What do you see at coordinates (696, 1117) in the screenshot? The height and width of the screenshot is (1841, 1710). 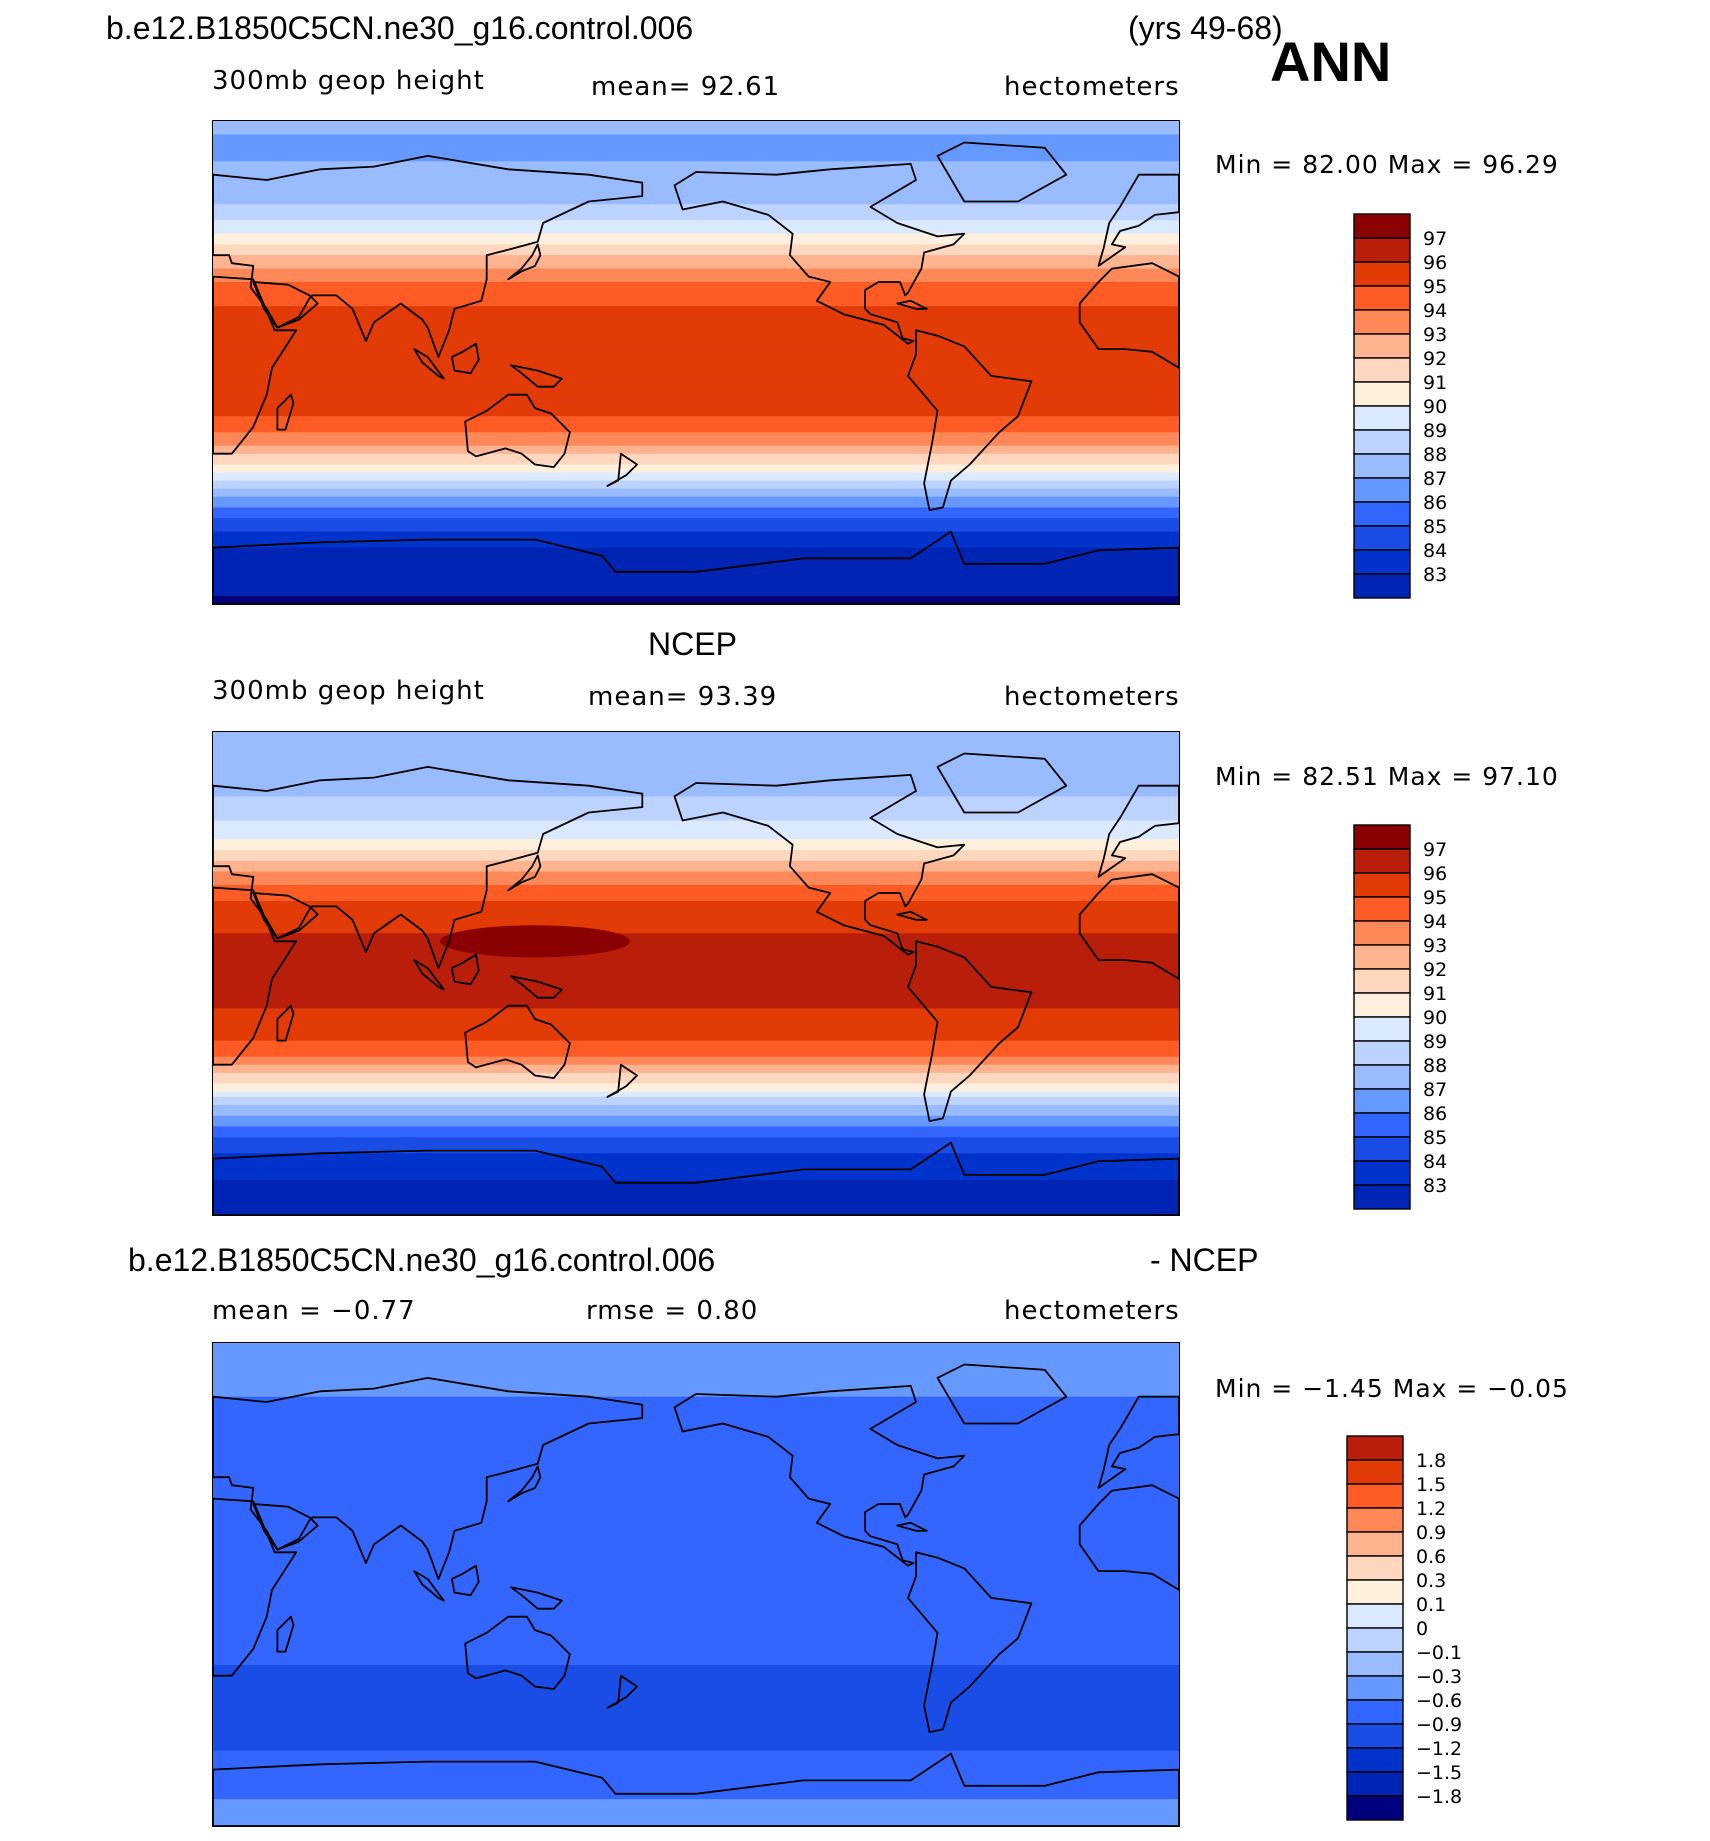 I see `band--53` at bounding box center [696, 1117].